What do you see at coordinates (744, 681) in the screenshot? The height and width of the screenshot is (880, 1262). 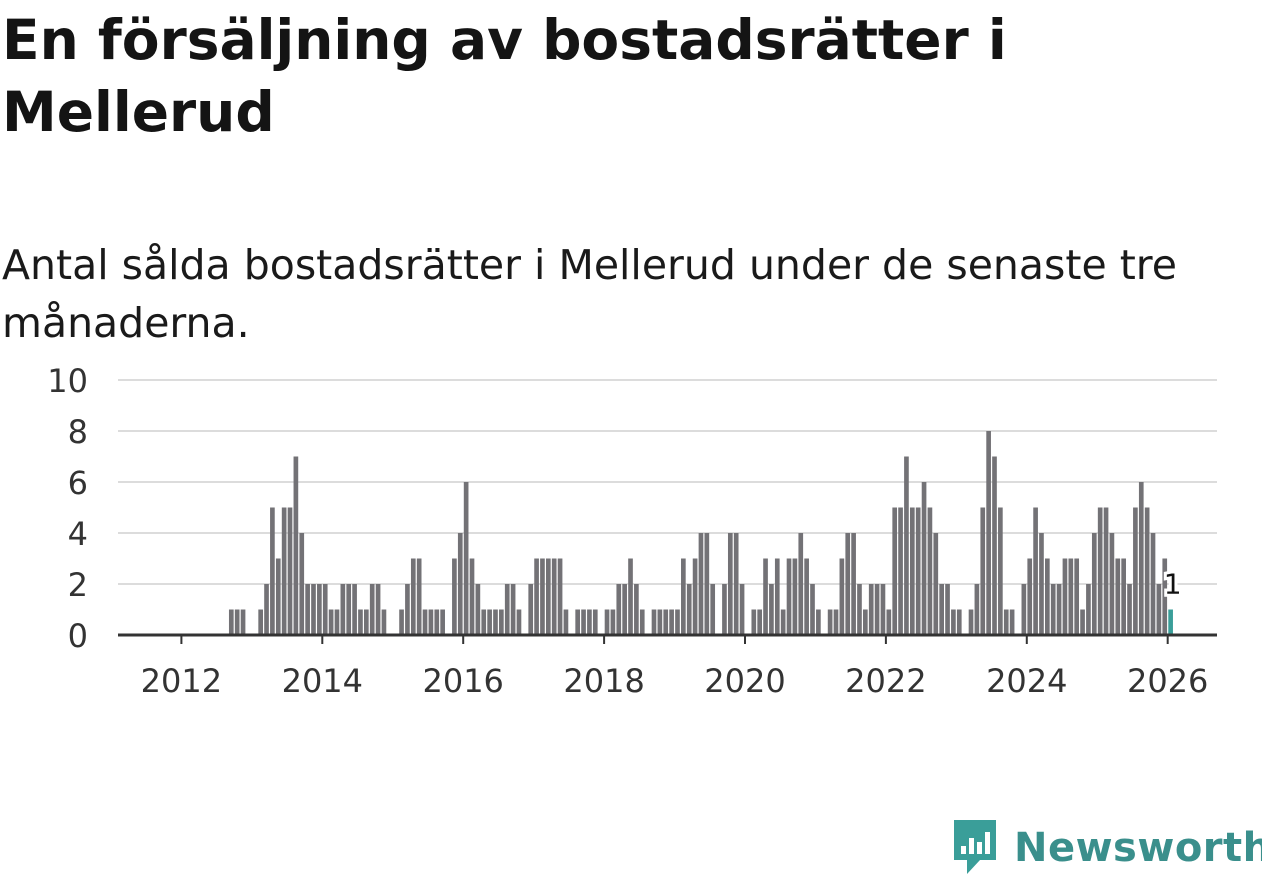 I see `x-tick-label: 2020` at bounding box center [744, 681].